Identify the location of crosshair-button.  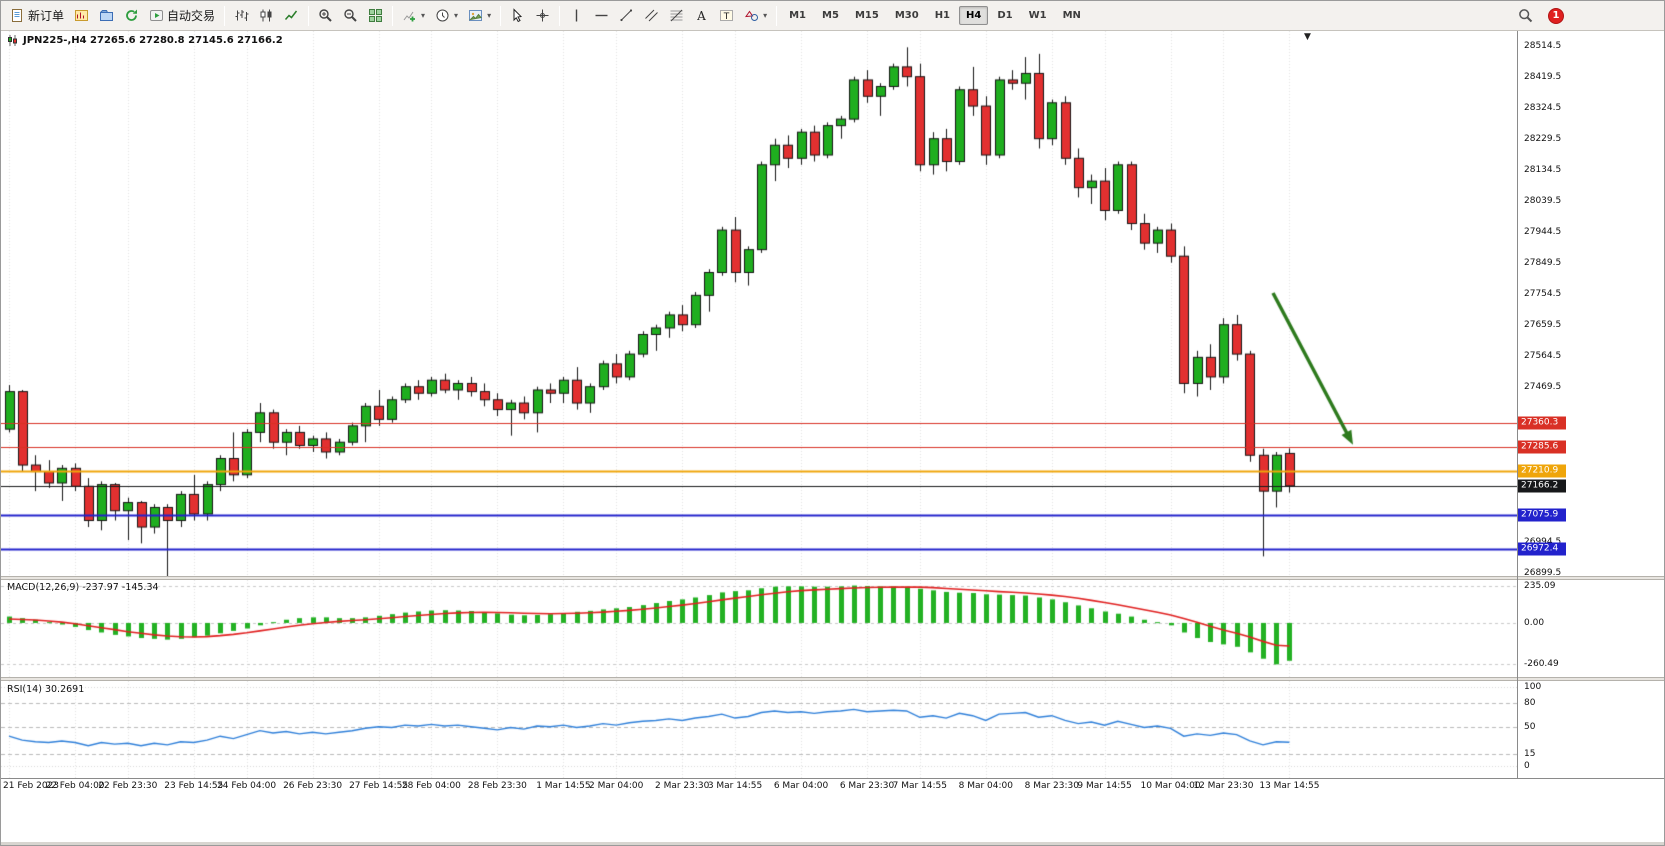
(542, 16).